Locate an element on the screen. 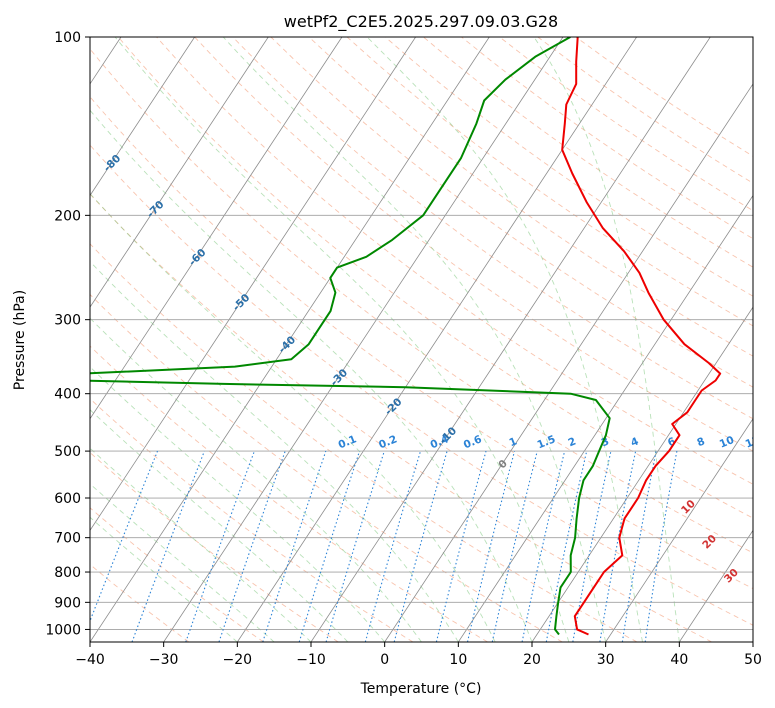 This screenshot has width=775, height=708. x-tick-label: 30 is located at coordinates (606, 660).